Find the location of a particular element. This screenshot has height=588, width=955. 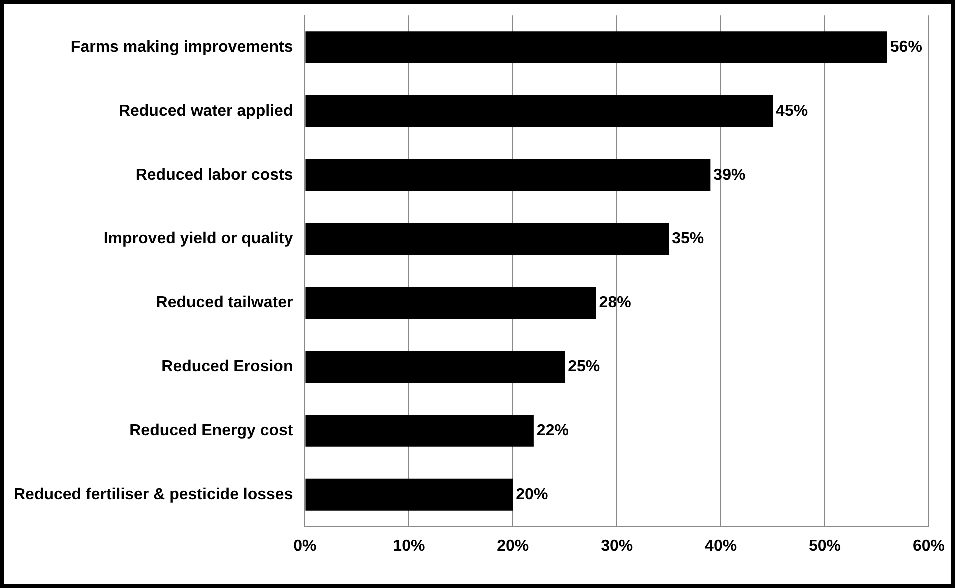

x-tick-label: 20% is located at coordinates (513, 546).